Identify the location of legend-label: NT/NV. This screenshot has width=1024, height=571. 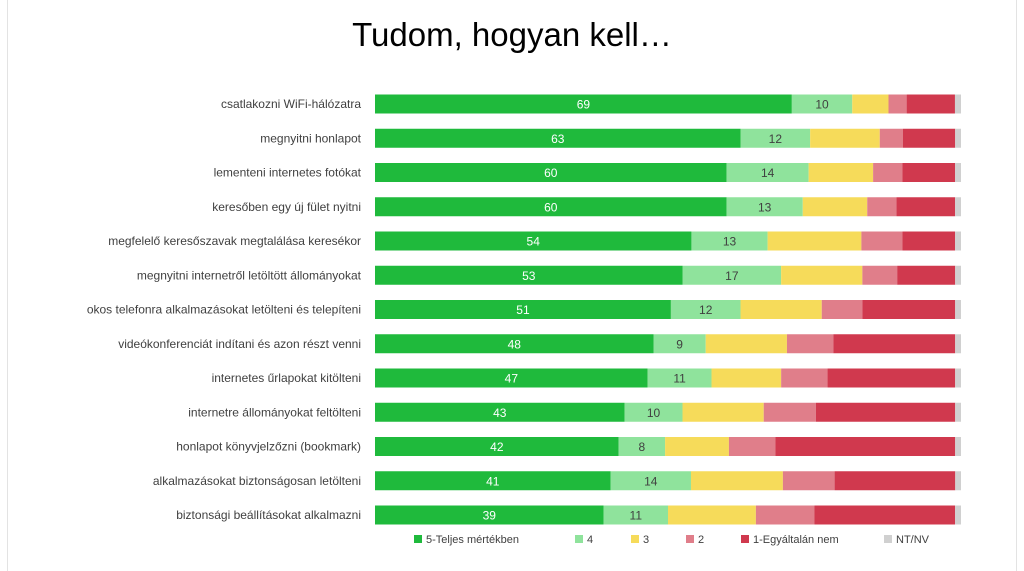
(913, 540).